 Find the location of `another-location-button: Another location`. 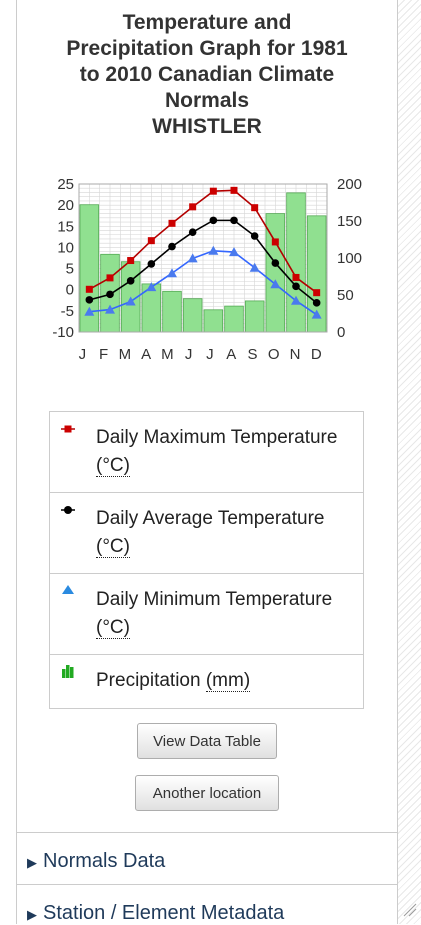

another-location-button: Another location is located at coordinates (207, 793).